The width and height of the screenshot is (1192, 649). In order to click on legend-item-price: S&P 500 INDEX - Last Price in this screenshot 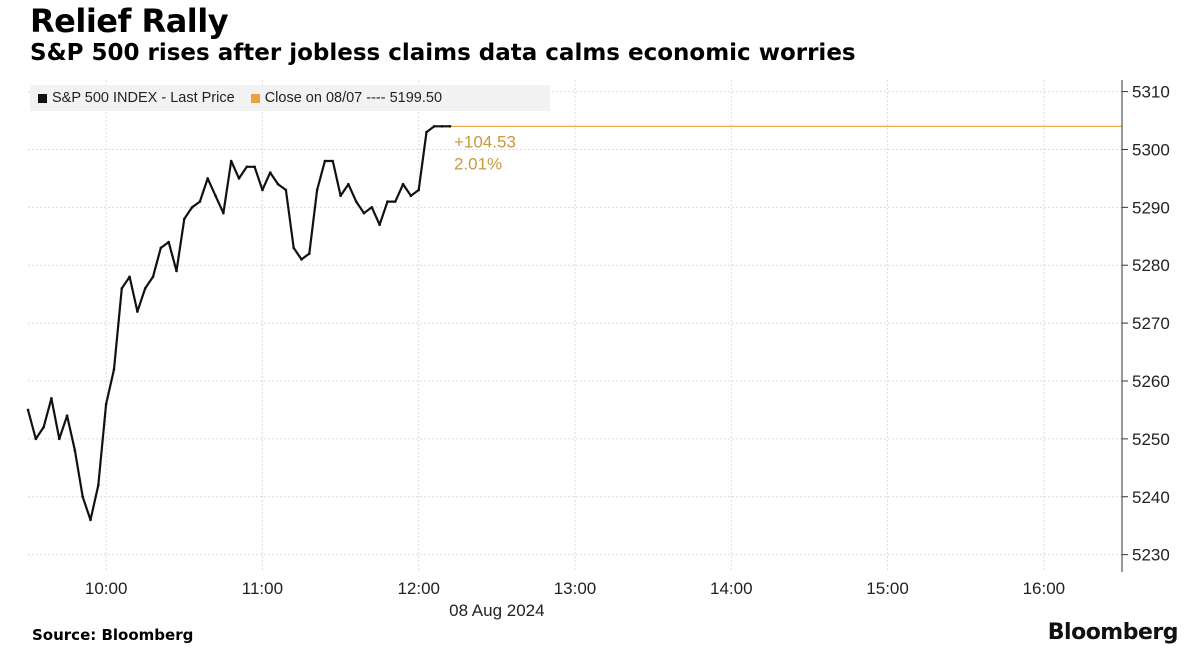, I will do `click(136, 98)`.